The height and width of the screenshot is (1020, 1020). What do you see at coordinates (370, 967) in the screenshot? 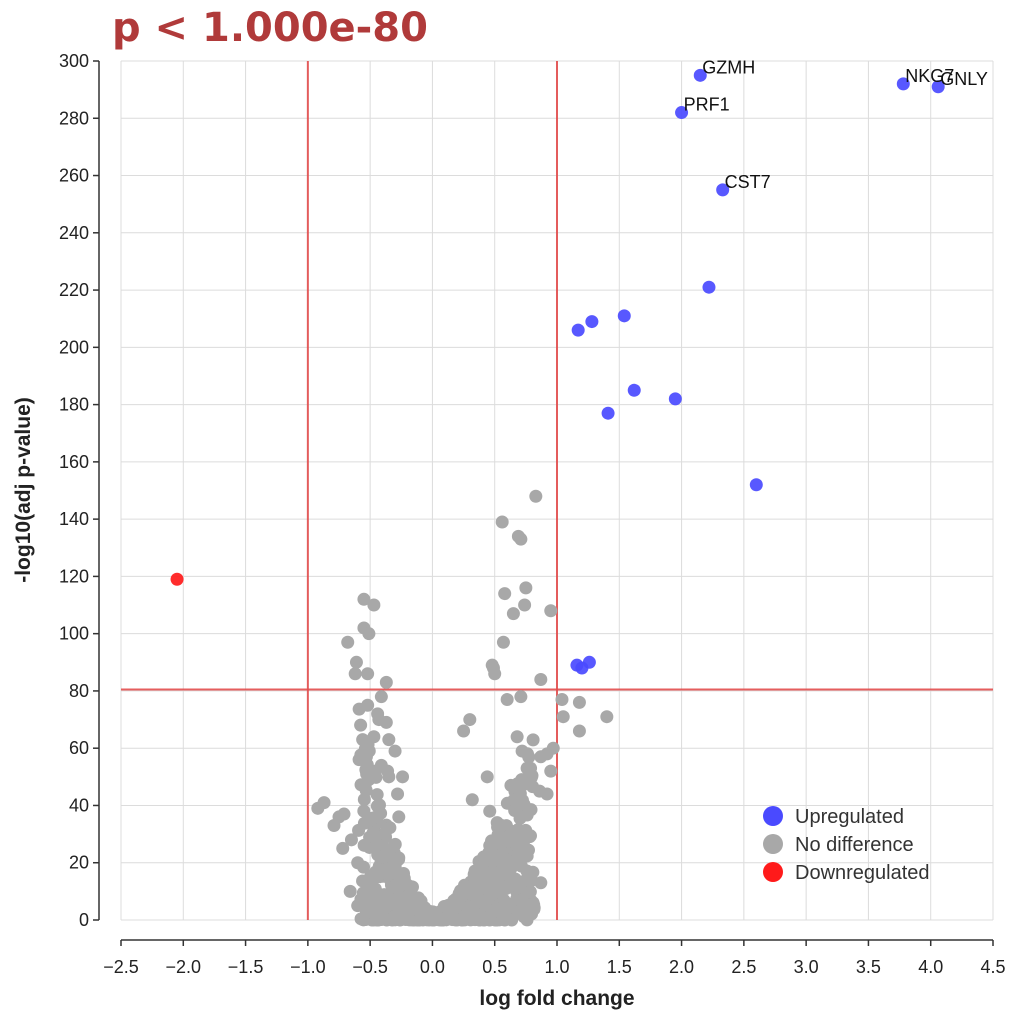
I see `x-tick-label: −0.5` at bounding box center [370, 967].